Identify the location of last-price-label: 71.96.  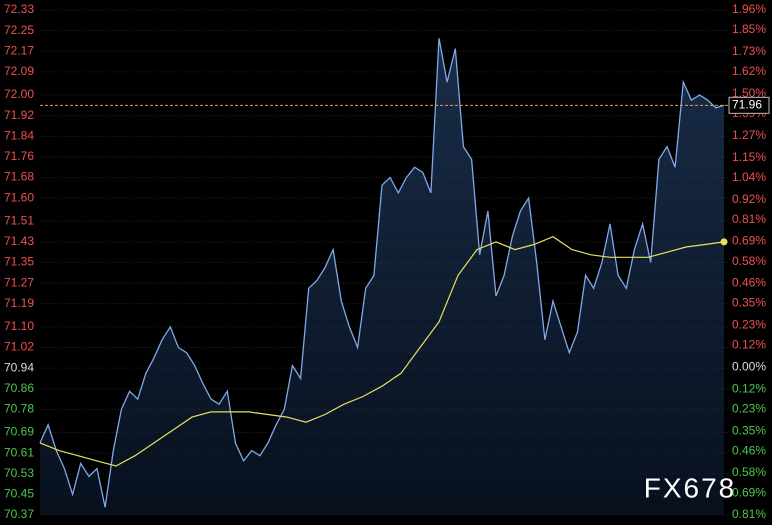
(747, 105).